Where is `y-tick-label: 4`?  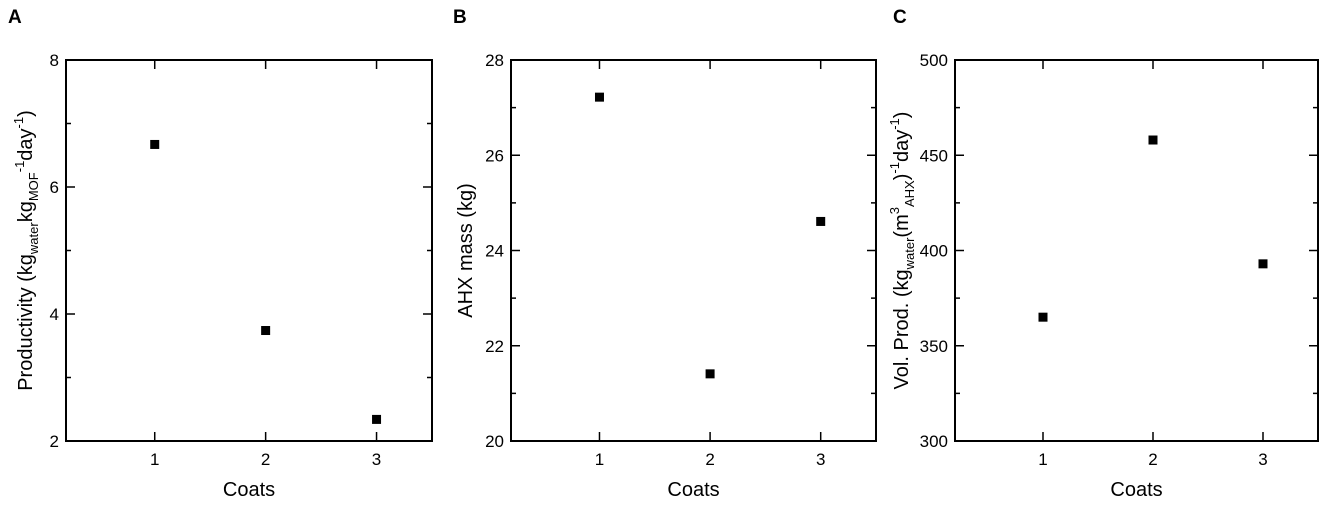 y-tick-label: 4 is located at coordinates (54, 314).